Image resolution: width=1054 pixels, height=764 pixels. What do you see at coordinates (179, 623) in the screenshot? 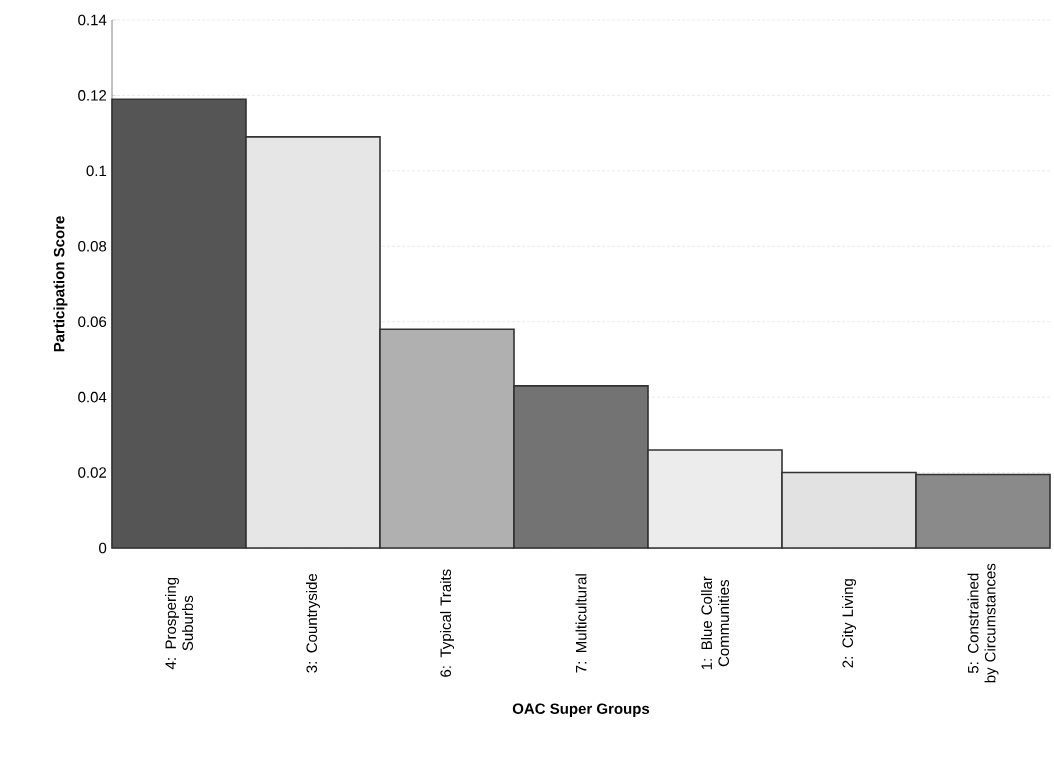
I see `x-tick-label: 4: Prospering Suburbs` at bounding box center [179, 623].